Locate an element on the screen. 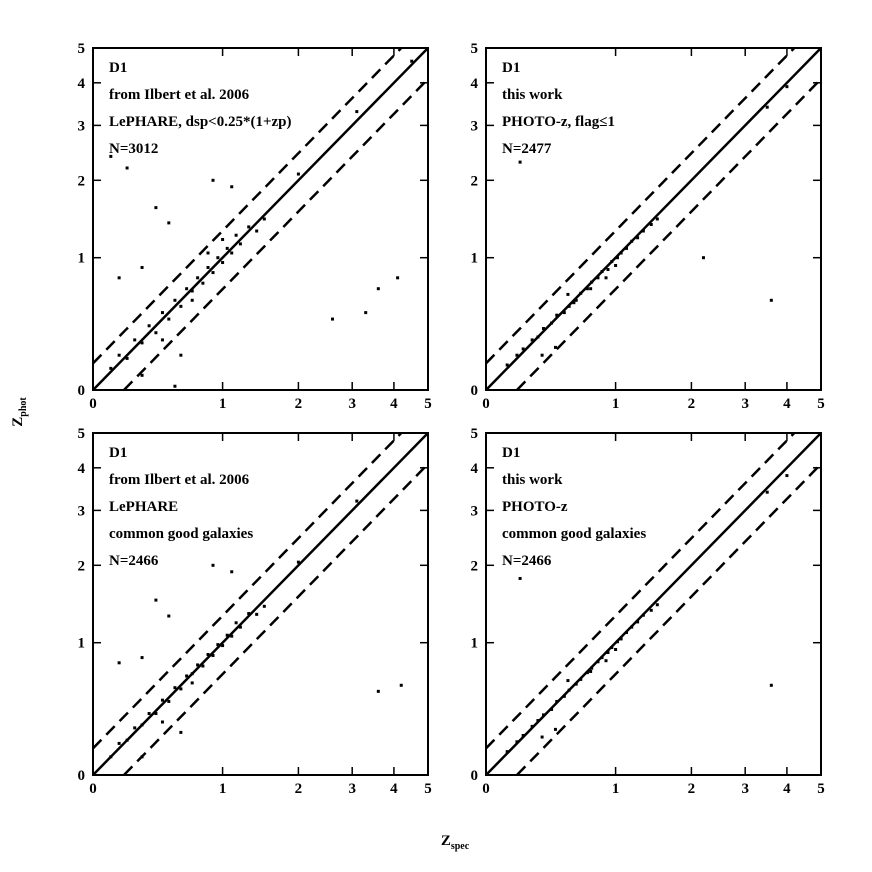 This screenshot has height=872, width=872. annotation: D1 is located at coordinates (511, 68).